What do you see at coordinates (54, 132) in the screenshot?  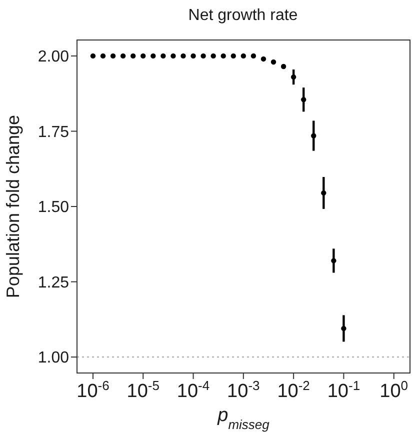 I see `y-tick-label: 1.75` at bounding box center [54, 132].